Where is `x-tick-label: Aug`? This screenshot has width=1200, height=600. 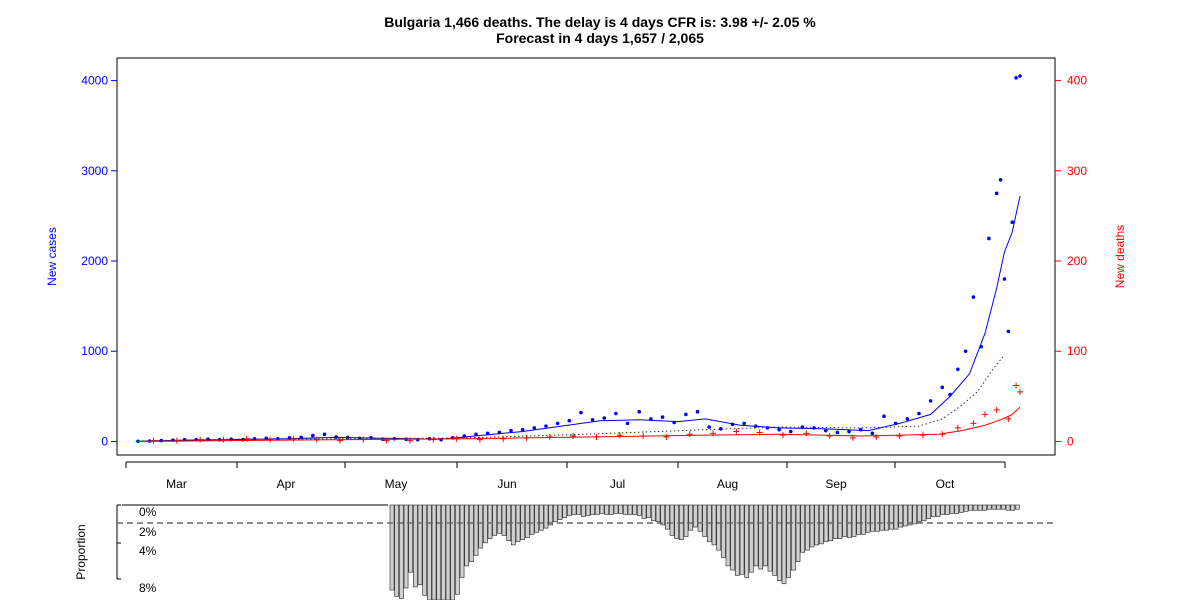 x-tick-label: Aug is located at coordinates (727, 484).